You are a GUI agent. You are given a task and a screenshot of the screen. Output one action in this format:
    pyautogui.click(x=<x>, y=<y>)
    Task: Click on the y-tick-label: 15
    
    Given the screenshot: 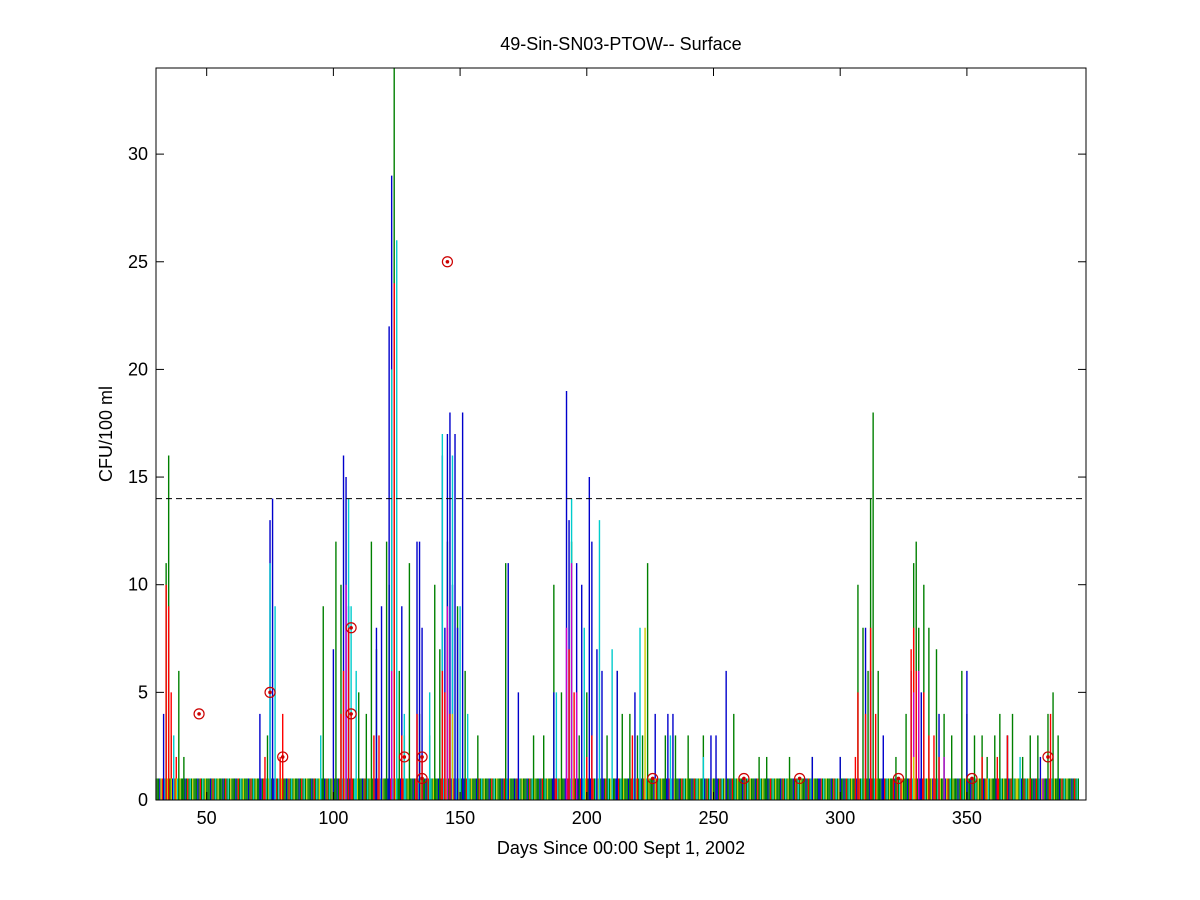 What is the action you would take?
    pyautogui.click(x=138, y=477)
    